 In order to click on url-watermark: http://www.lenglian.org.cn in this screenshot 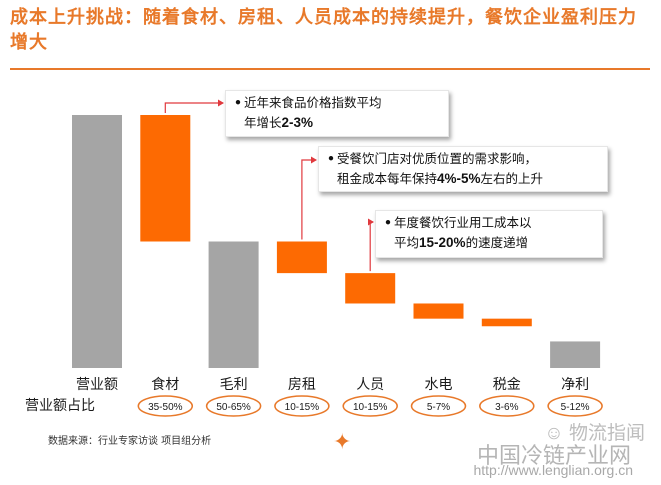, I will do `click(553, 470)`.